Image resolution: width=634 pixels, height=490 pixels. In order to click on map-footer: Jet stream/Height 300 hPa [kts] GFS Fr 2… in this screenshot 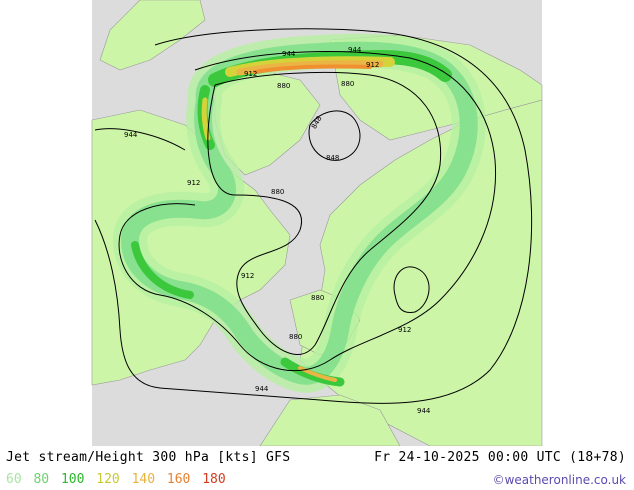, I will do `click(317, 468)`.